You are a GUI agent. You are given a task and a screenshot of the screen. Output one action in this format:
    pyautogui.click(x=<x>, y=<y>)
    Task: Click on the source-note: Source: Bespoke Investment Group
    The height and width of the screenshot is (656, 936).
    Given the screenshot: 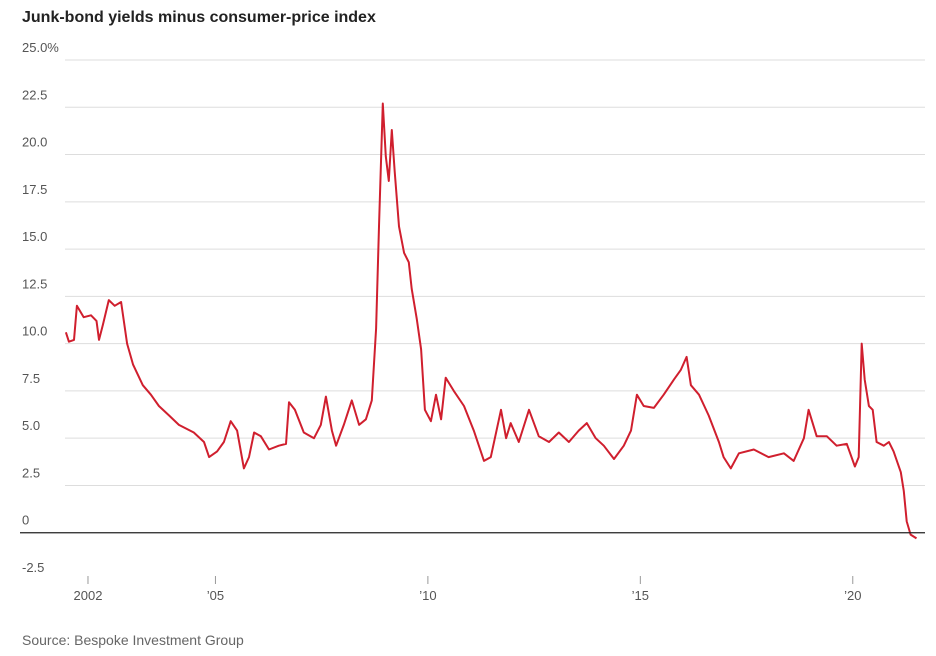 What is the action you would take?
    pyautogui.click(x=133, y=640)
    